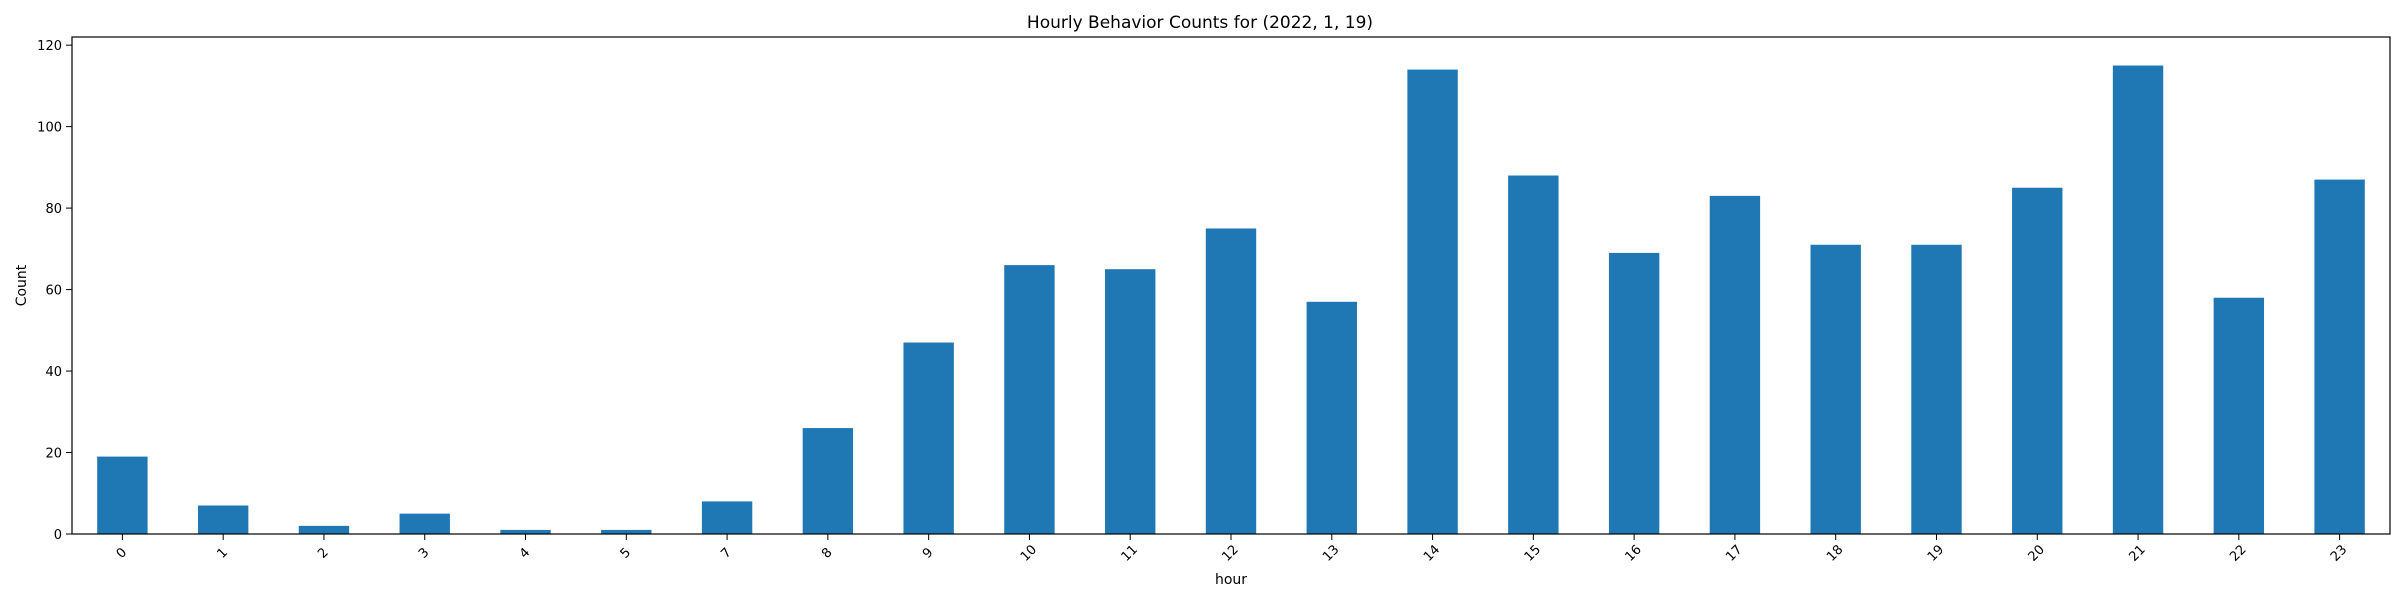  What do you see at coordinates (726, 553) in the screenshot?
I see `x-tick-label: 7` at bounding box center [726, 553].